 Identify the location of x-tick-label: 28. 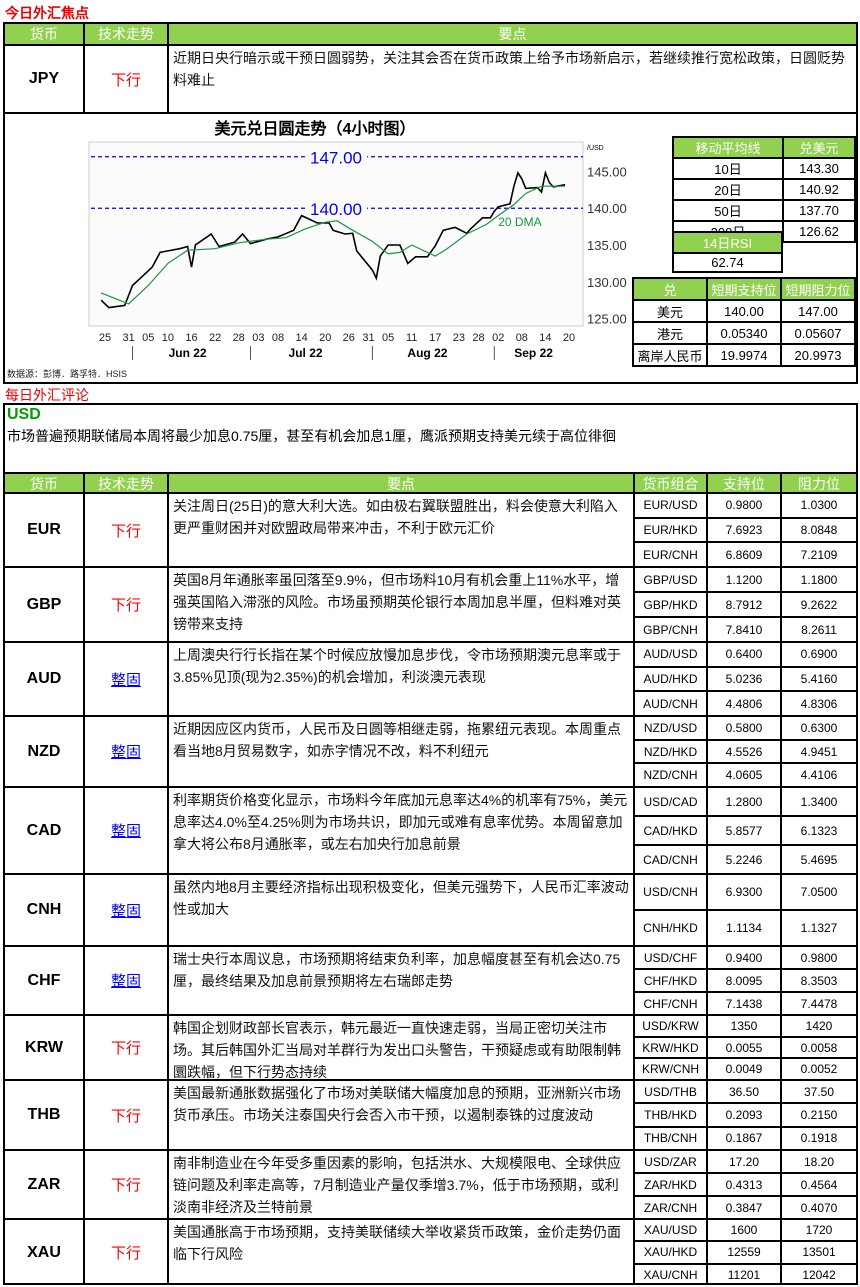
(239, 338).